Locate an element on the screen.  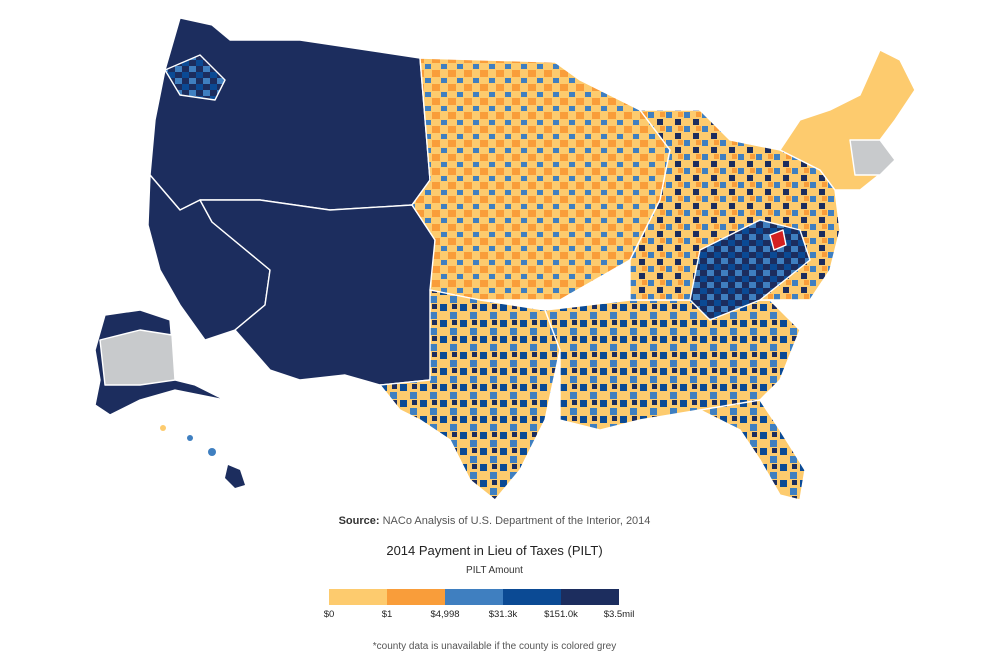
legend-tick-labels: $0 $1 $4,998 $31.3k $151.0k $3.5mil is located at coordinates (474, 616).